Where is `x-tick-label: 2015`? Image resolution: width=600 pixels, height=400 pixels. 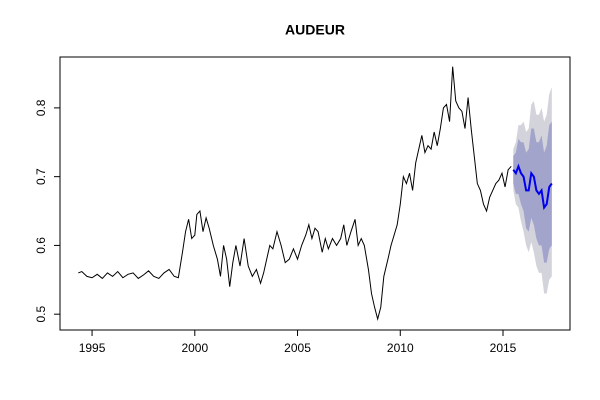
x-tick-label: 2015 is located at coordinates (503, 348).